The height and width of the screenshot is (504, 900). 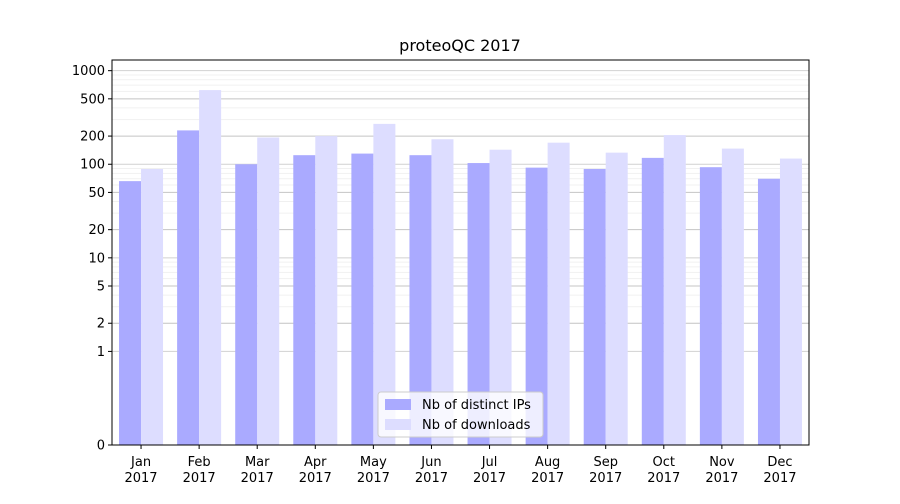 I want to click on legend: Nb of distinct IPs Nb of downloads, so click(x=460, y=414).